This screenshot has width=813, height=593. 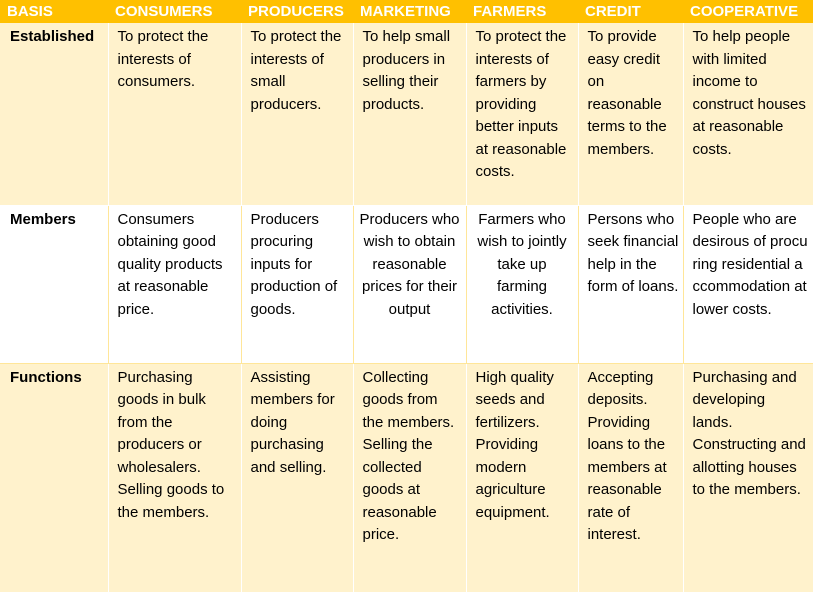 What do you see at coordinates (54, 114) in the screenshot?
I see `basis-cell: Established` at bounding box center [54, 114].